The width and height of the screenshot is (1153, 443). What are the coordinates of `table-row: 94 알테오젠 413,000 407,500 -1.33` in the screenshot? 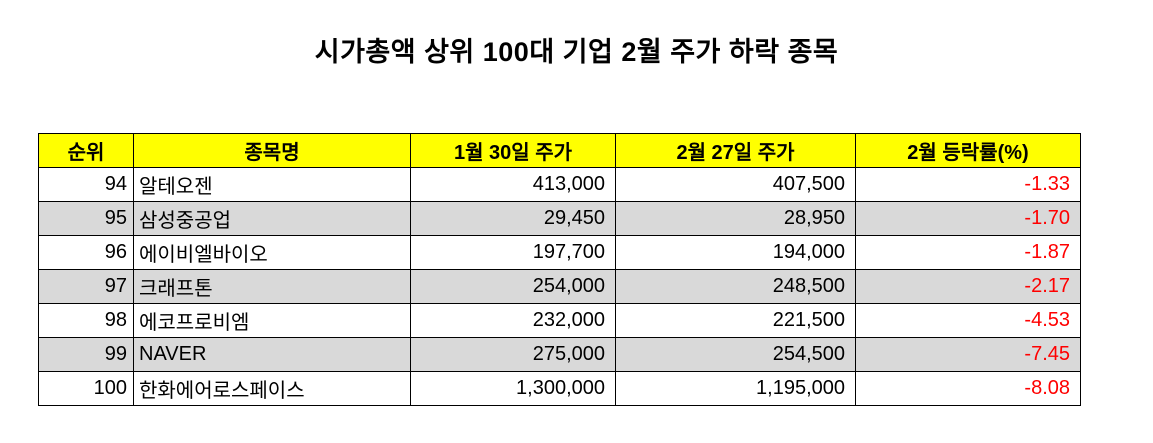 It's located at (559, 184).